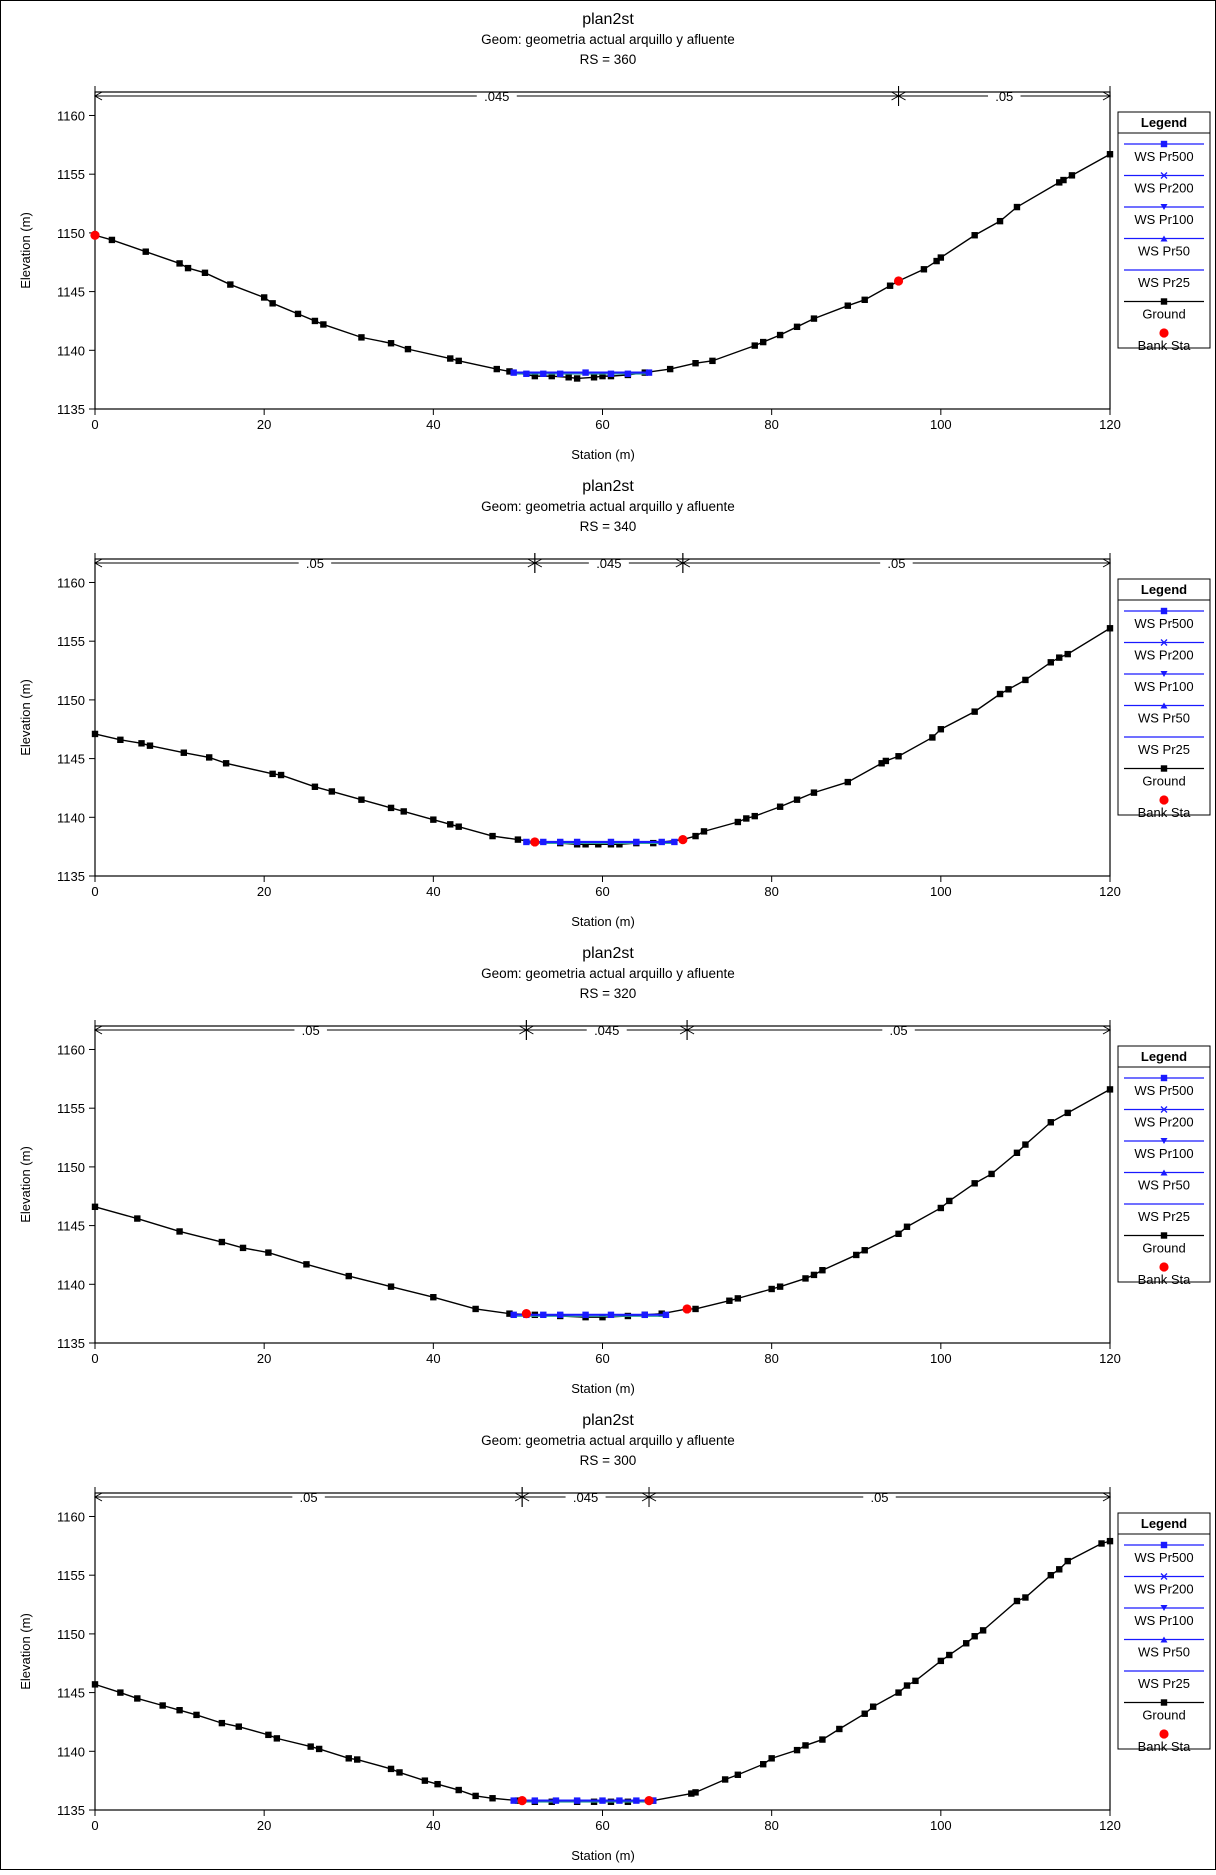 Image resolution: width=1216 pixels, height=1875 pixels. I want to click on y-tick-label: 1135, so click(71, 409).